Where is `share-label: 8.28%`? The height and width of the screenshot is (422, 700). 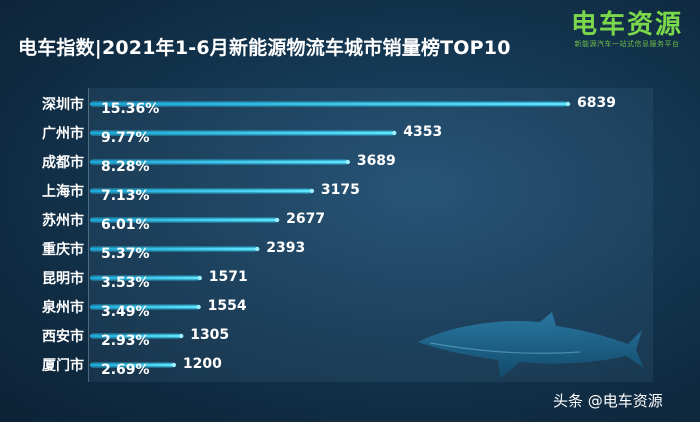
share-label: 8.28% is located at coordinates (125, 167).